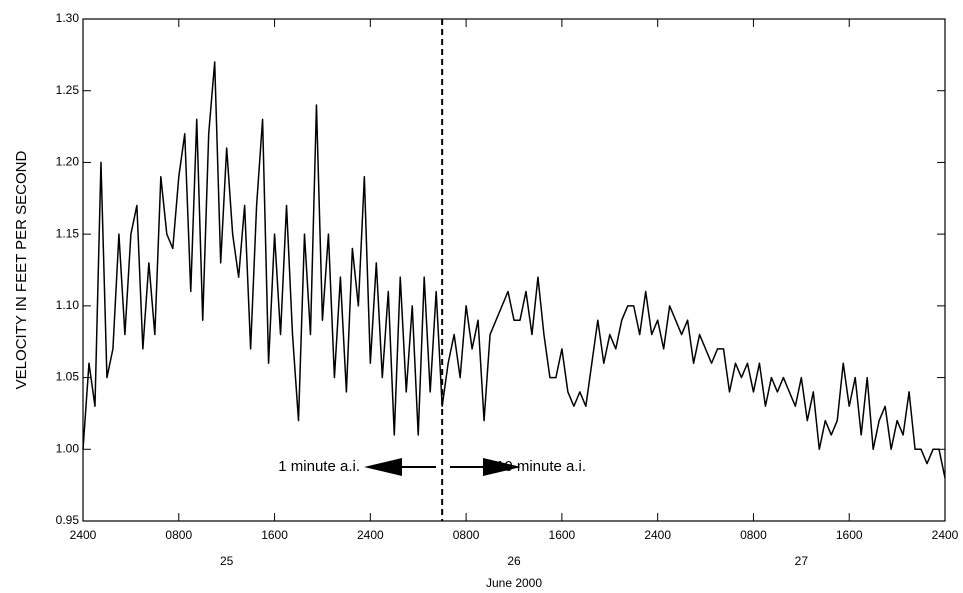 The image size is (963, 593). What do you see at coordinates (68, 377) in the screenshot?
I see `y-tick-label: 1.05` at bounding box center [68, 377].